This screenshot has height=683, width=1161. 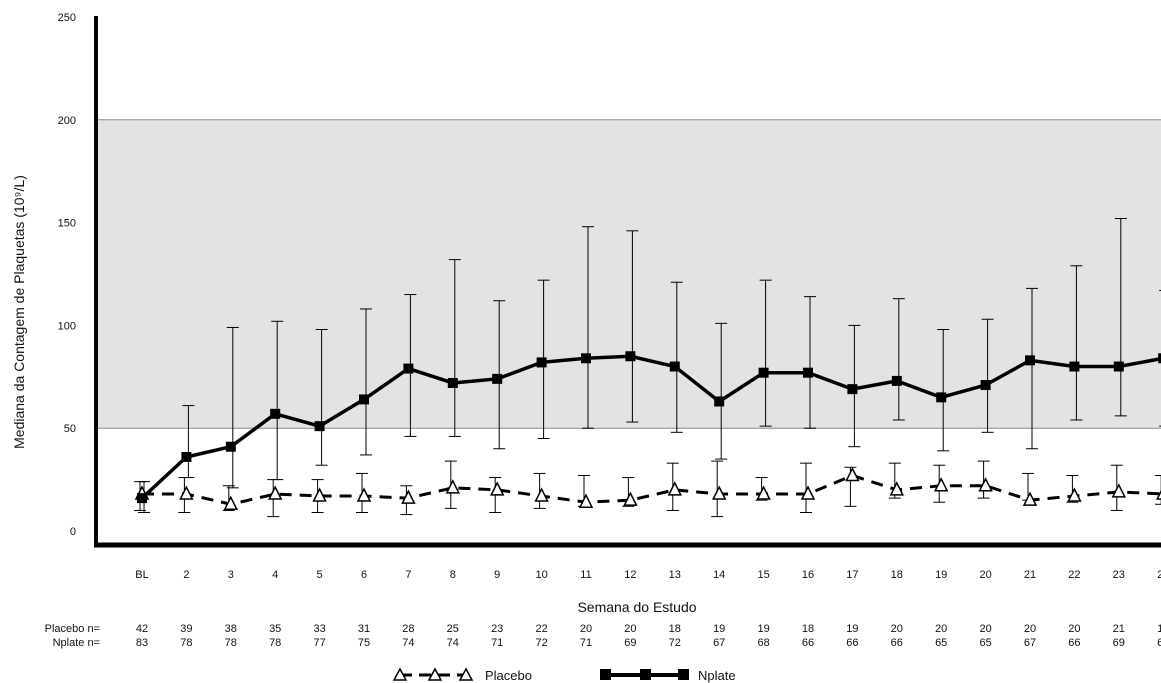 I want to click on x-tick-label-10: 10, so click(x=541, y=575).